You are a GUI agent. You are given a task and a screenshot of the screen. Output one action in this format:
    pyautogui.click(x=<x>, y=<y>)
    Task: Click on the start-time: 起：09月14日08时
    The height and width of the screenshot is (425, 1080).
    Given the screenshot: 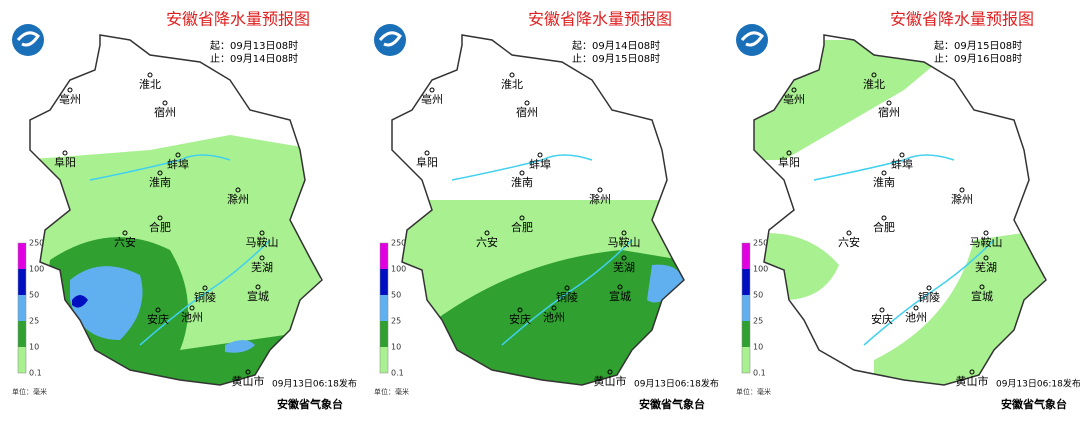 What is the action you would take?
    pyautogui.click(x=616, y=46)
    